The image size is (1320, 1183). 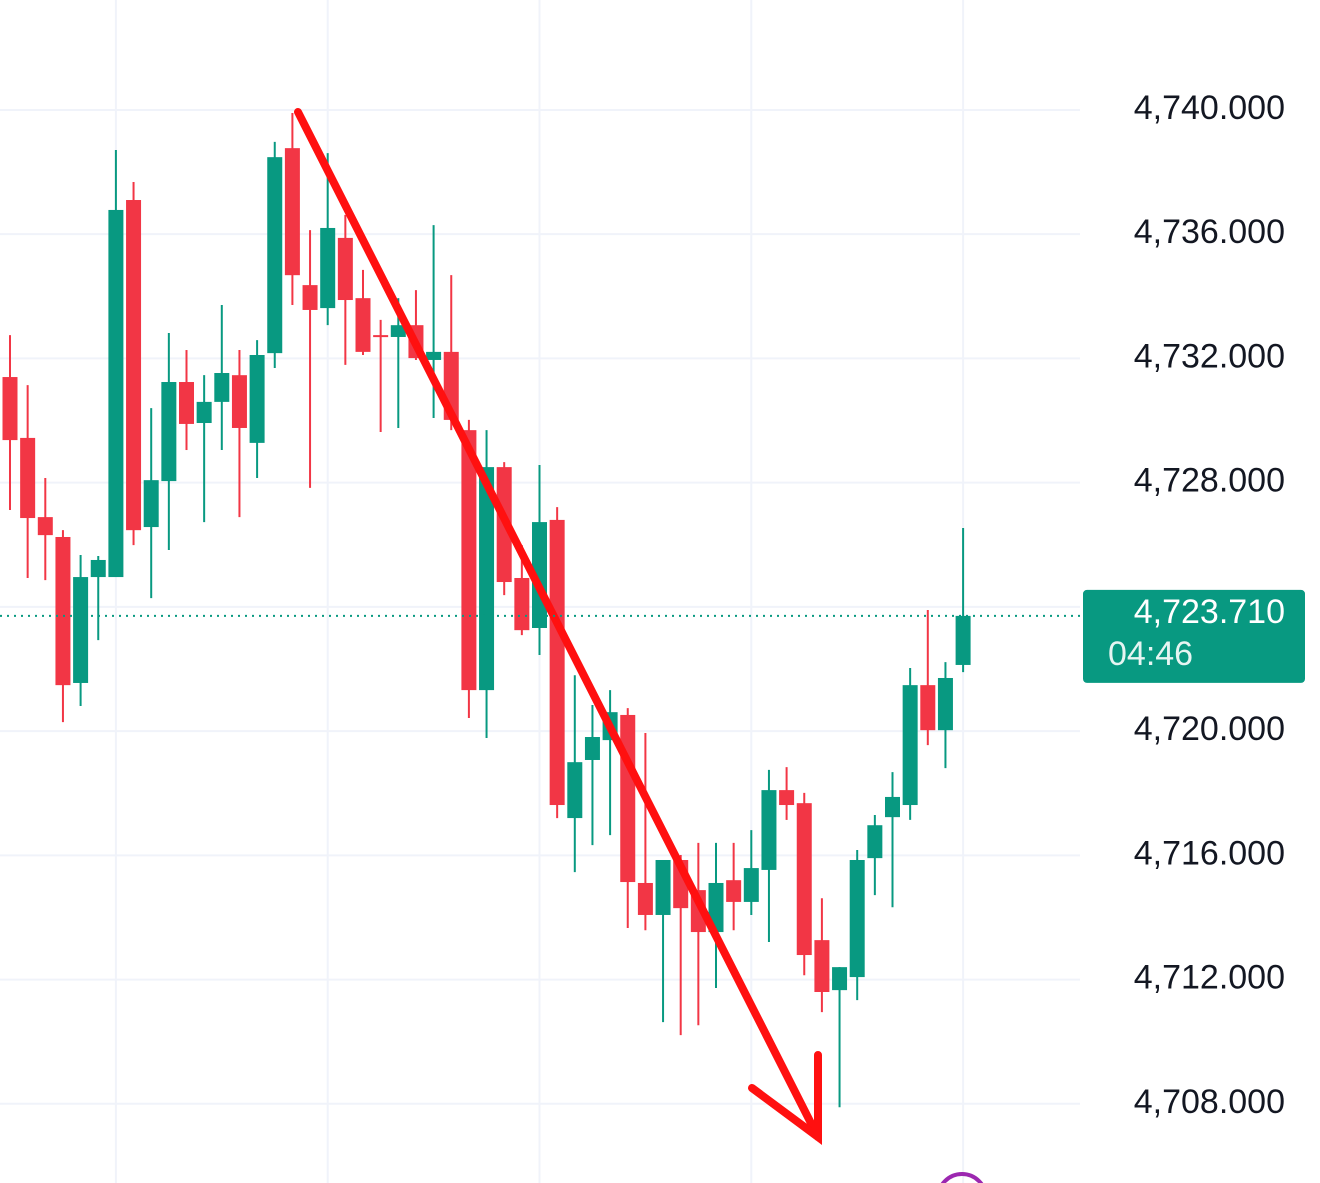 I want to click on y-tick-label: 4,712.000, so click(x=1209, y=978).